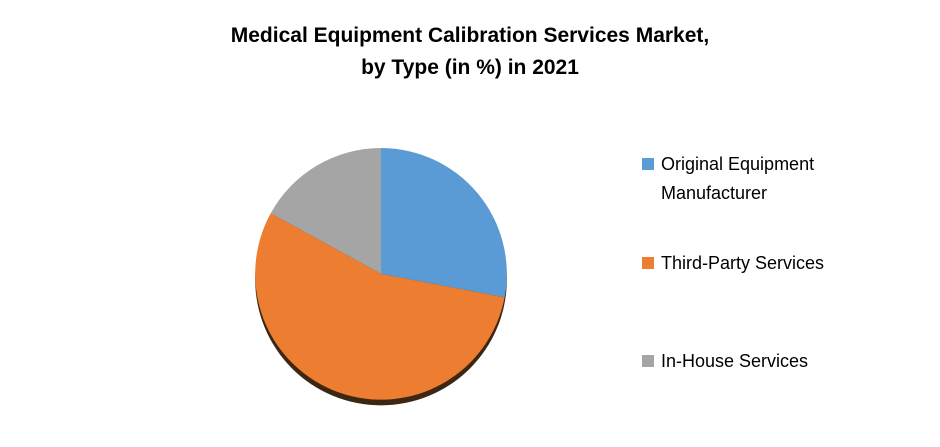 Image resolution: width=940 pixels, height=447 pixels. Describe the element at coordinates (738, 178) in the screenshot. I see `legend-label-oem: Original Equipment Manufacturer` at that location.